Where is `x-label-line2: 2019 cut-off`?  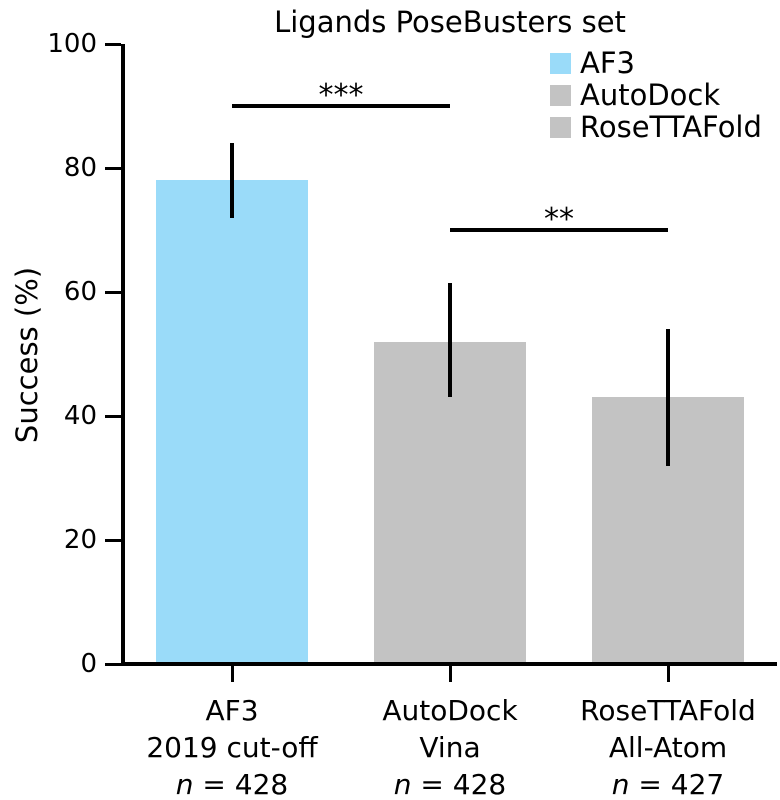
x-label-line2: 2019 cut-off is located at coordinates (232, 747).